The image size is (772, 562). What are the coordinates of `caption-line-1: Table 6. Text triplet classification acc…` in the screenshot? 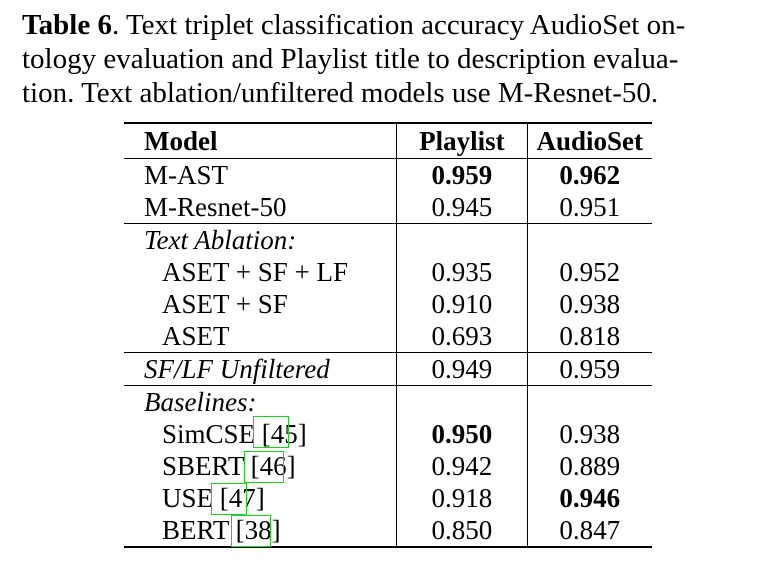 It's located at (389, 25).